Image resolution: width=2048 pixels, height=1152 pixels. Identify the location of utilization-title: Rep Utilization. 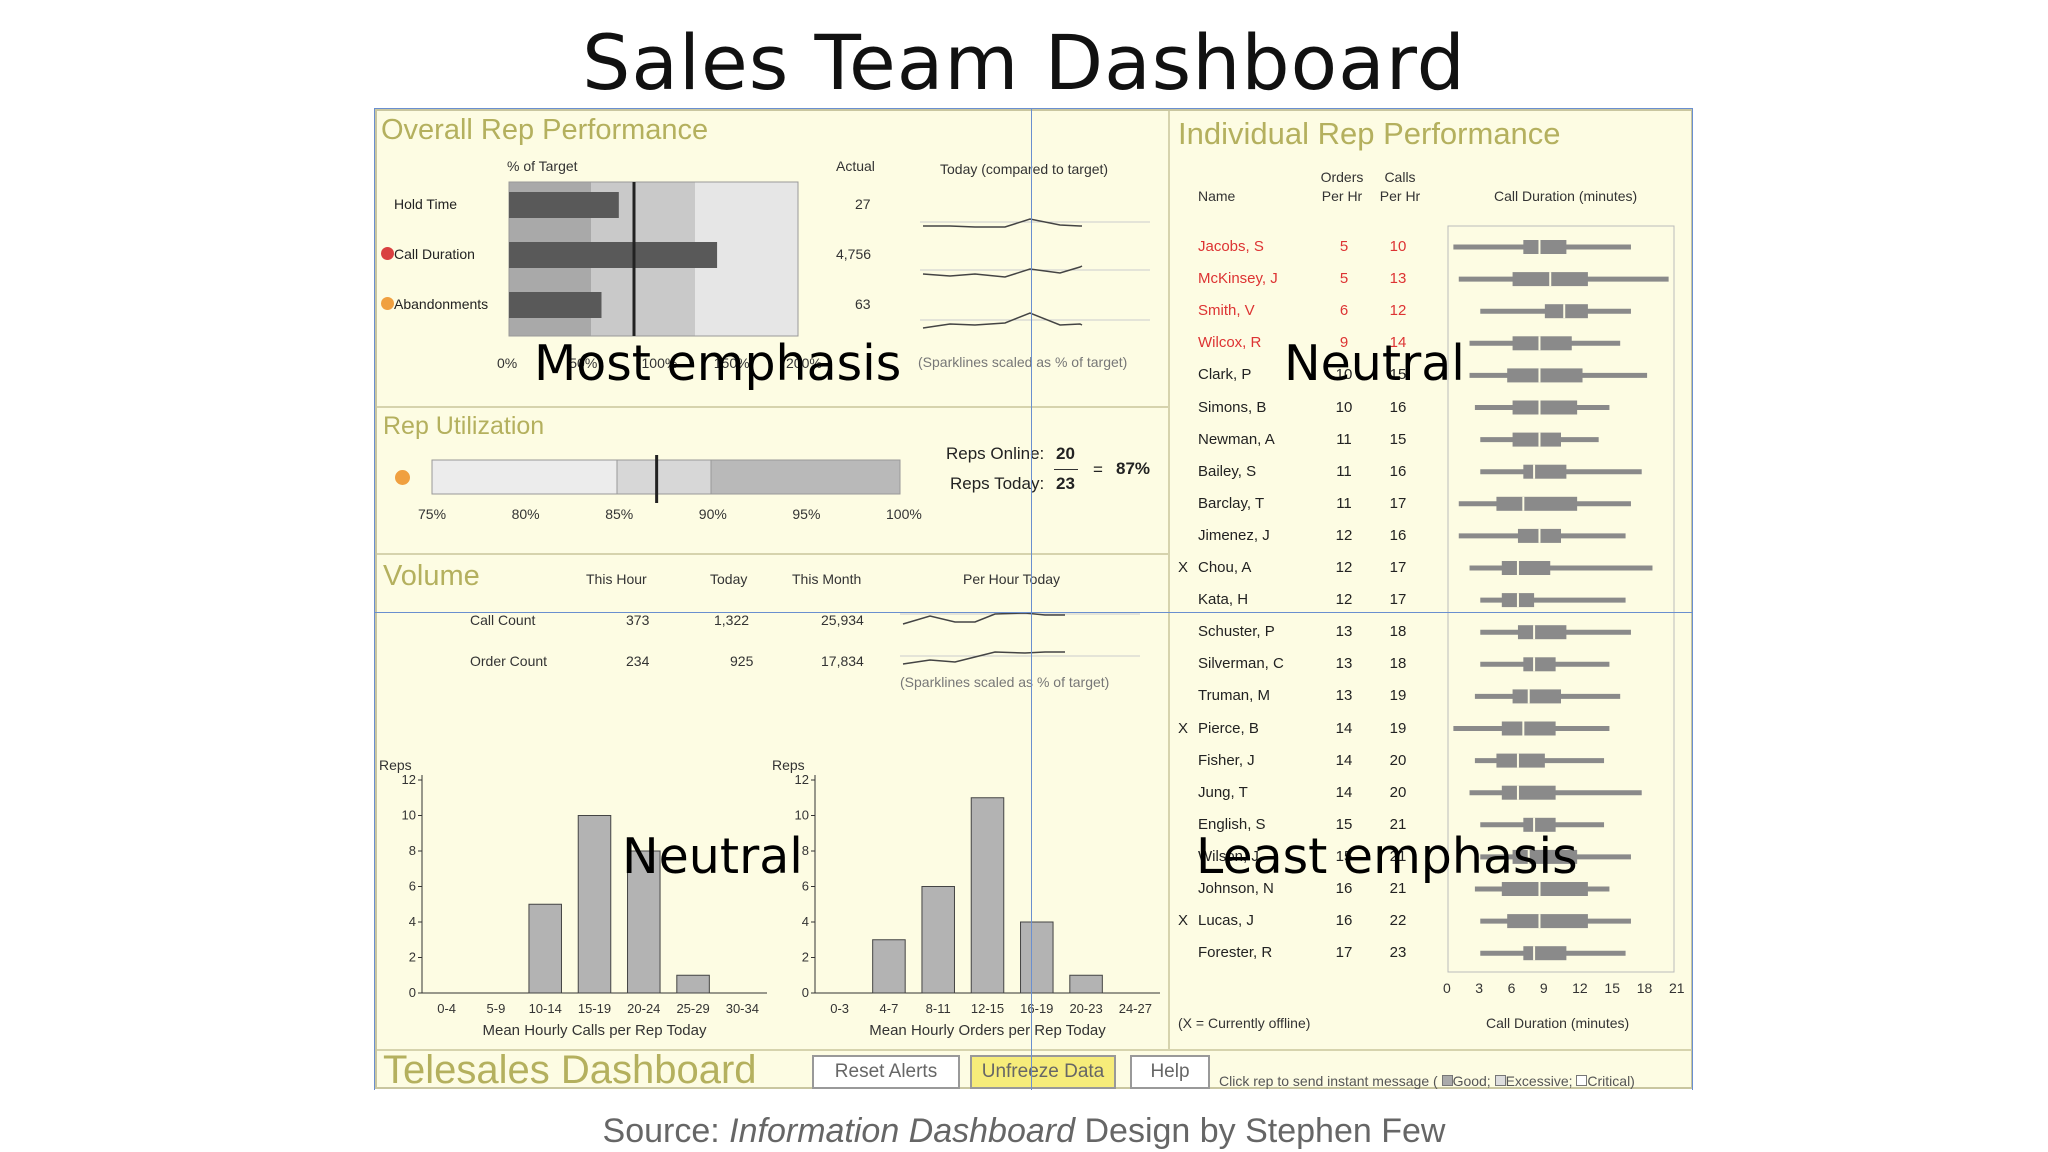
(464, 426).